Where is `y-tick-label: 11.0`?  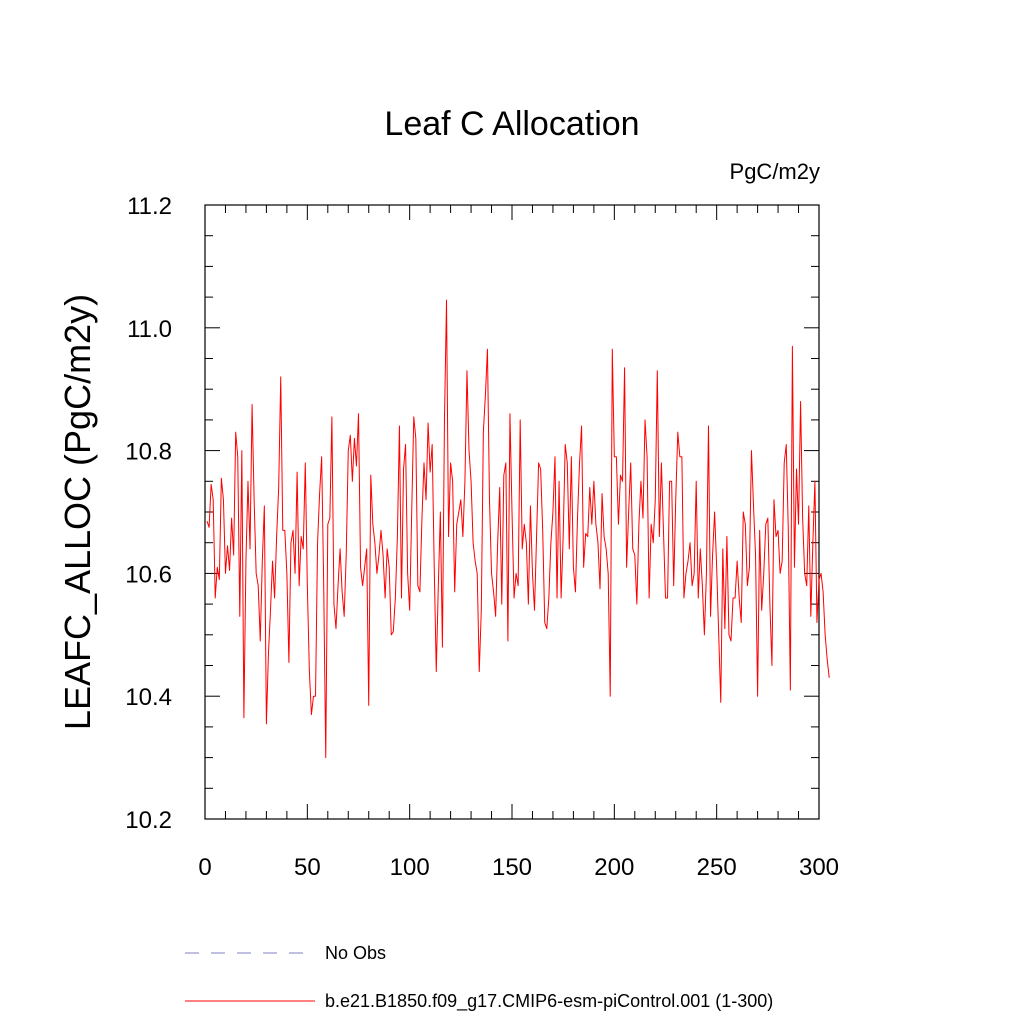 y-tick-label: 11.0 is located at coordinates (149, 329).